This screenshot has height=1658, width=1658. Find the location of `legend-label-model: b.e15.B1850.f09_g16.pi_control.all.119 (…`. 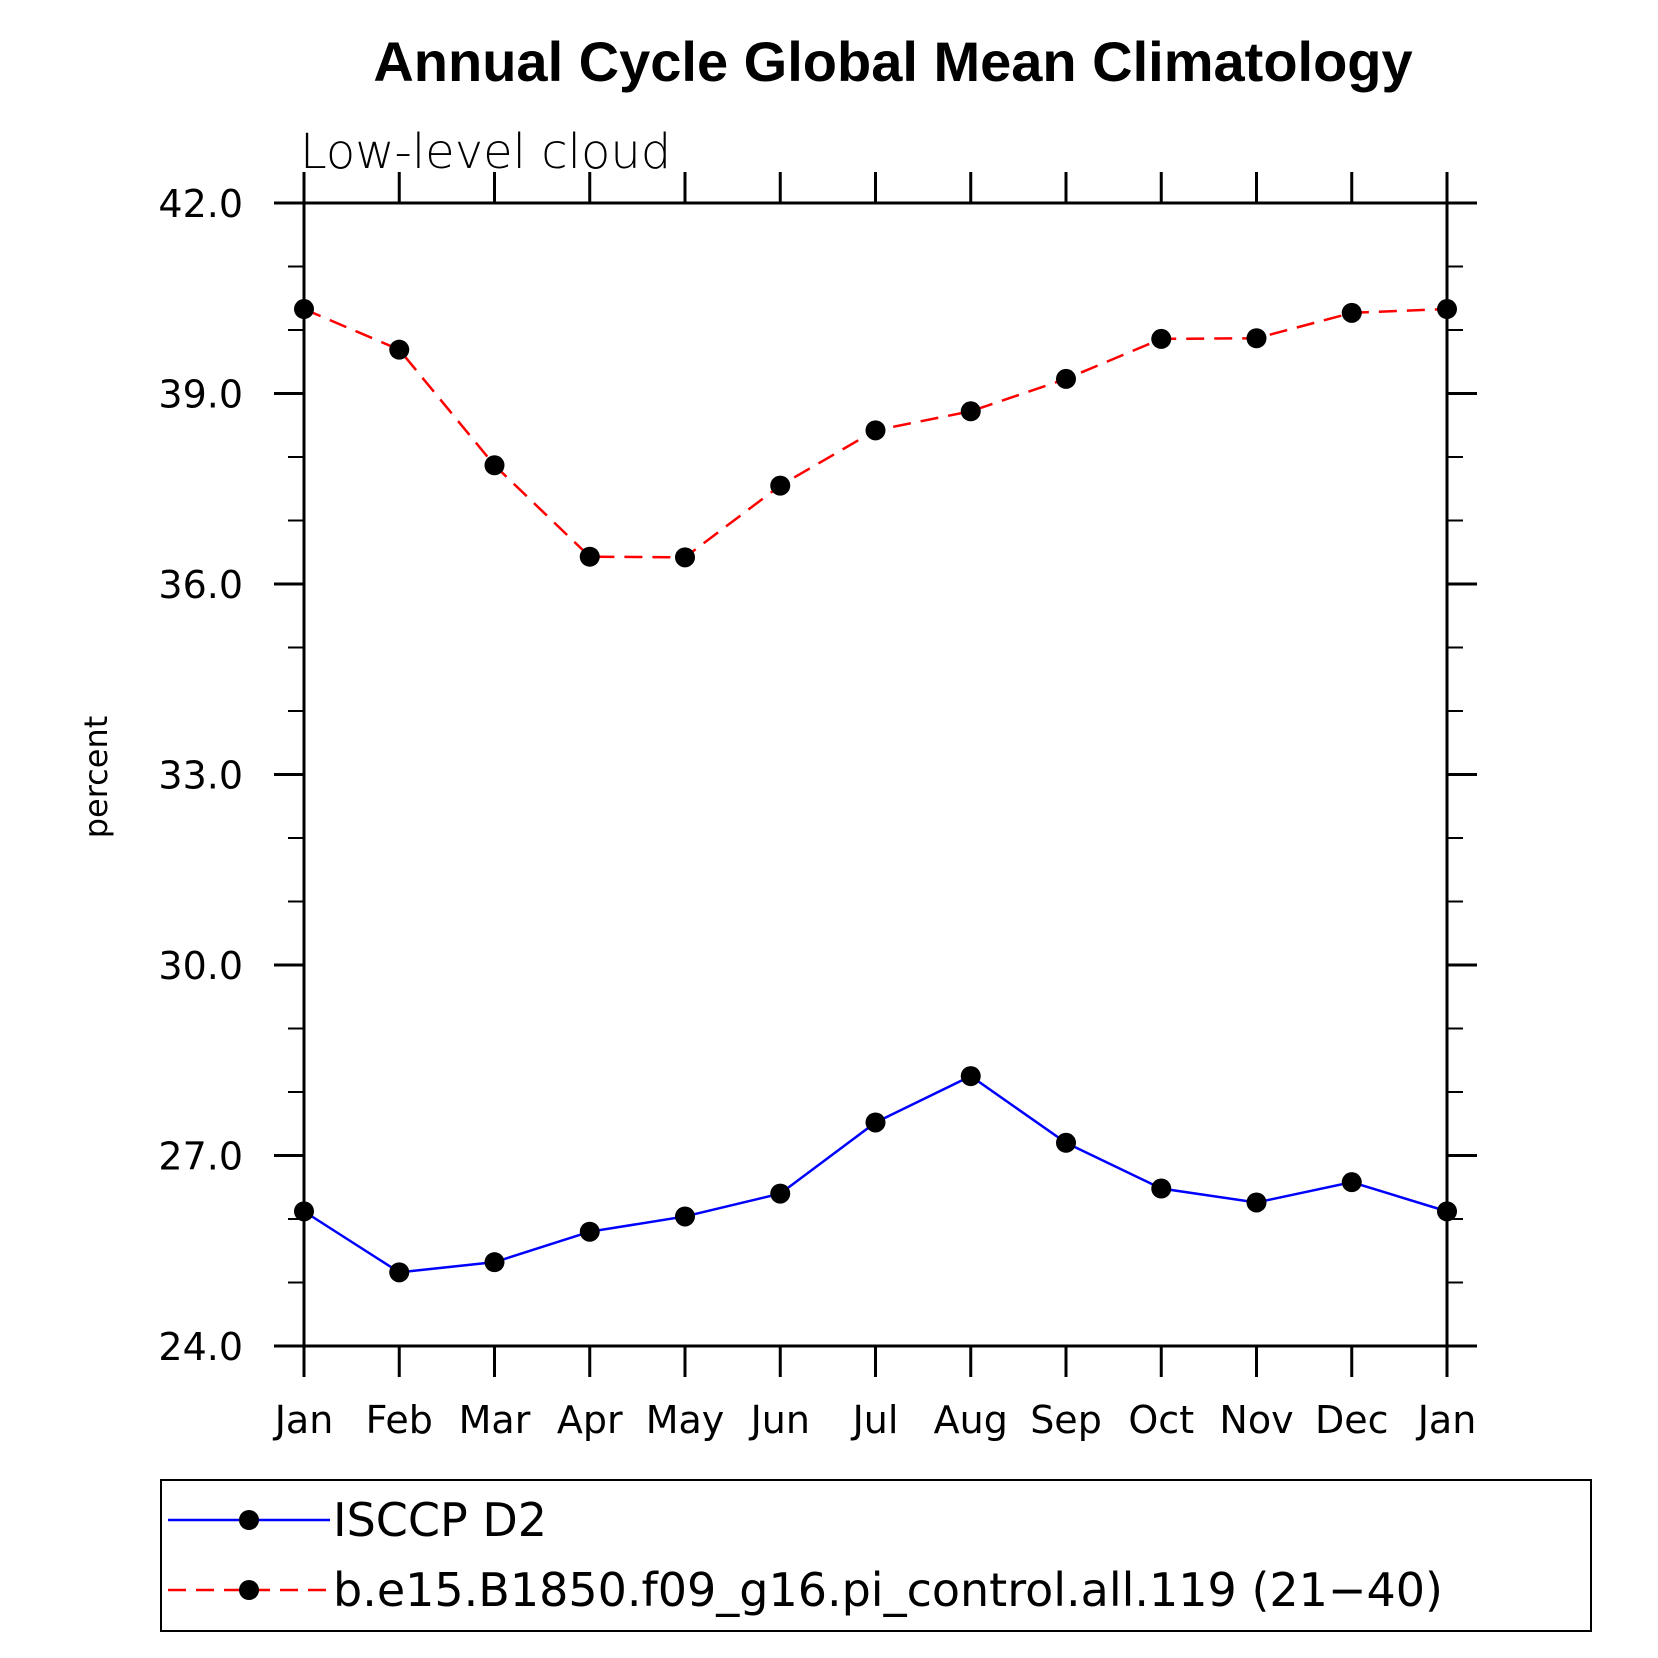

legend-label-model: b.e15.B1850.f09_g16.pi_control.all.119 (… is located at coordinates (888, 1590).